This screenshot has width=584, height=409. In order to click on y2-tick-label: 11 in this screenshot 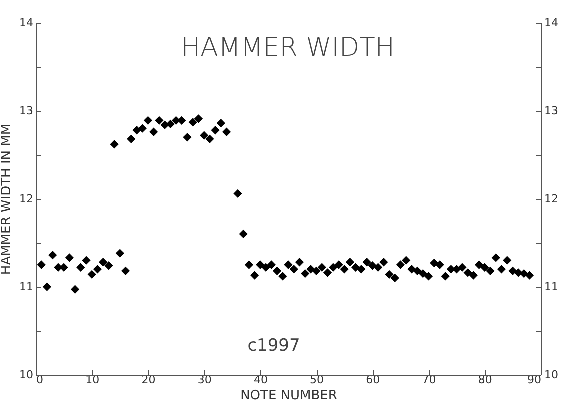, I will do `click(551, 287)`.